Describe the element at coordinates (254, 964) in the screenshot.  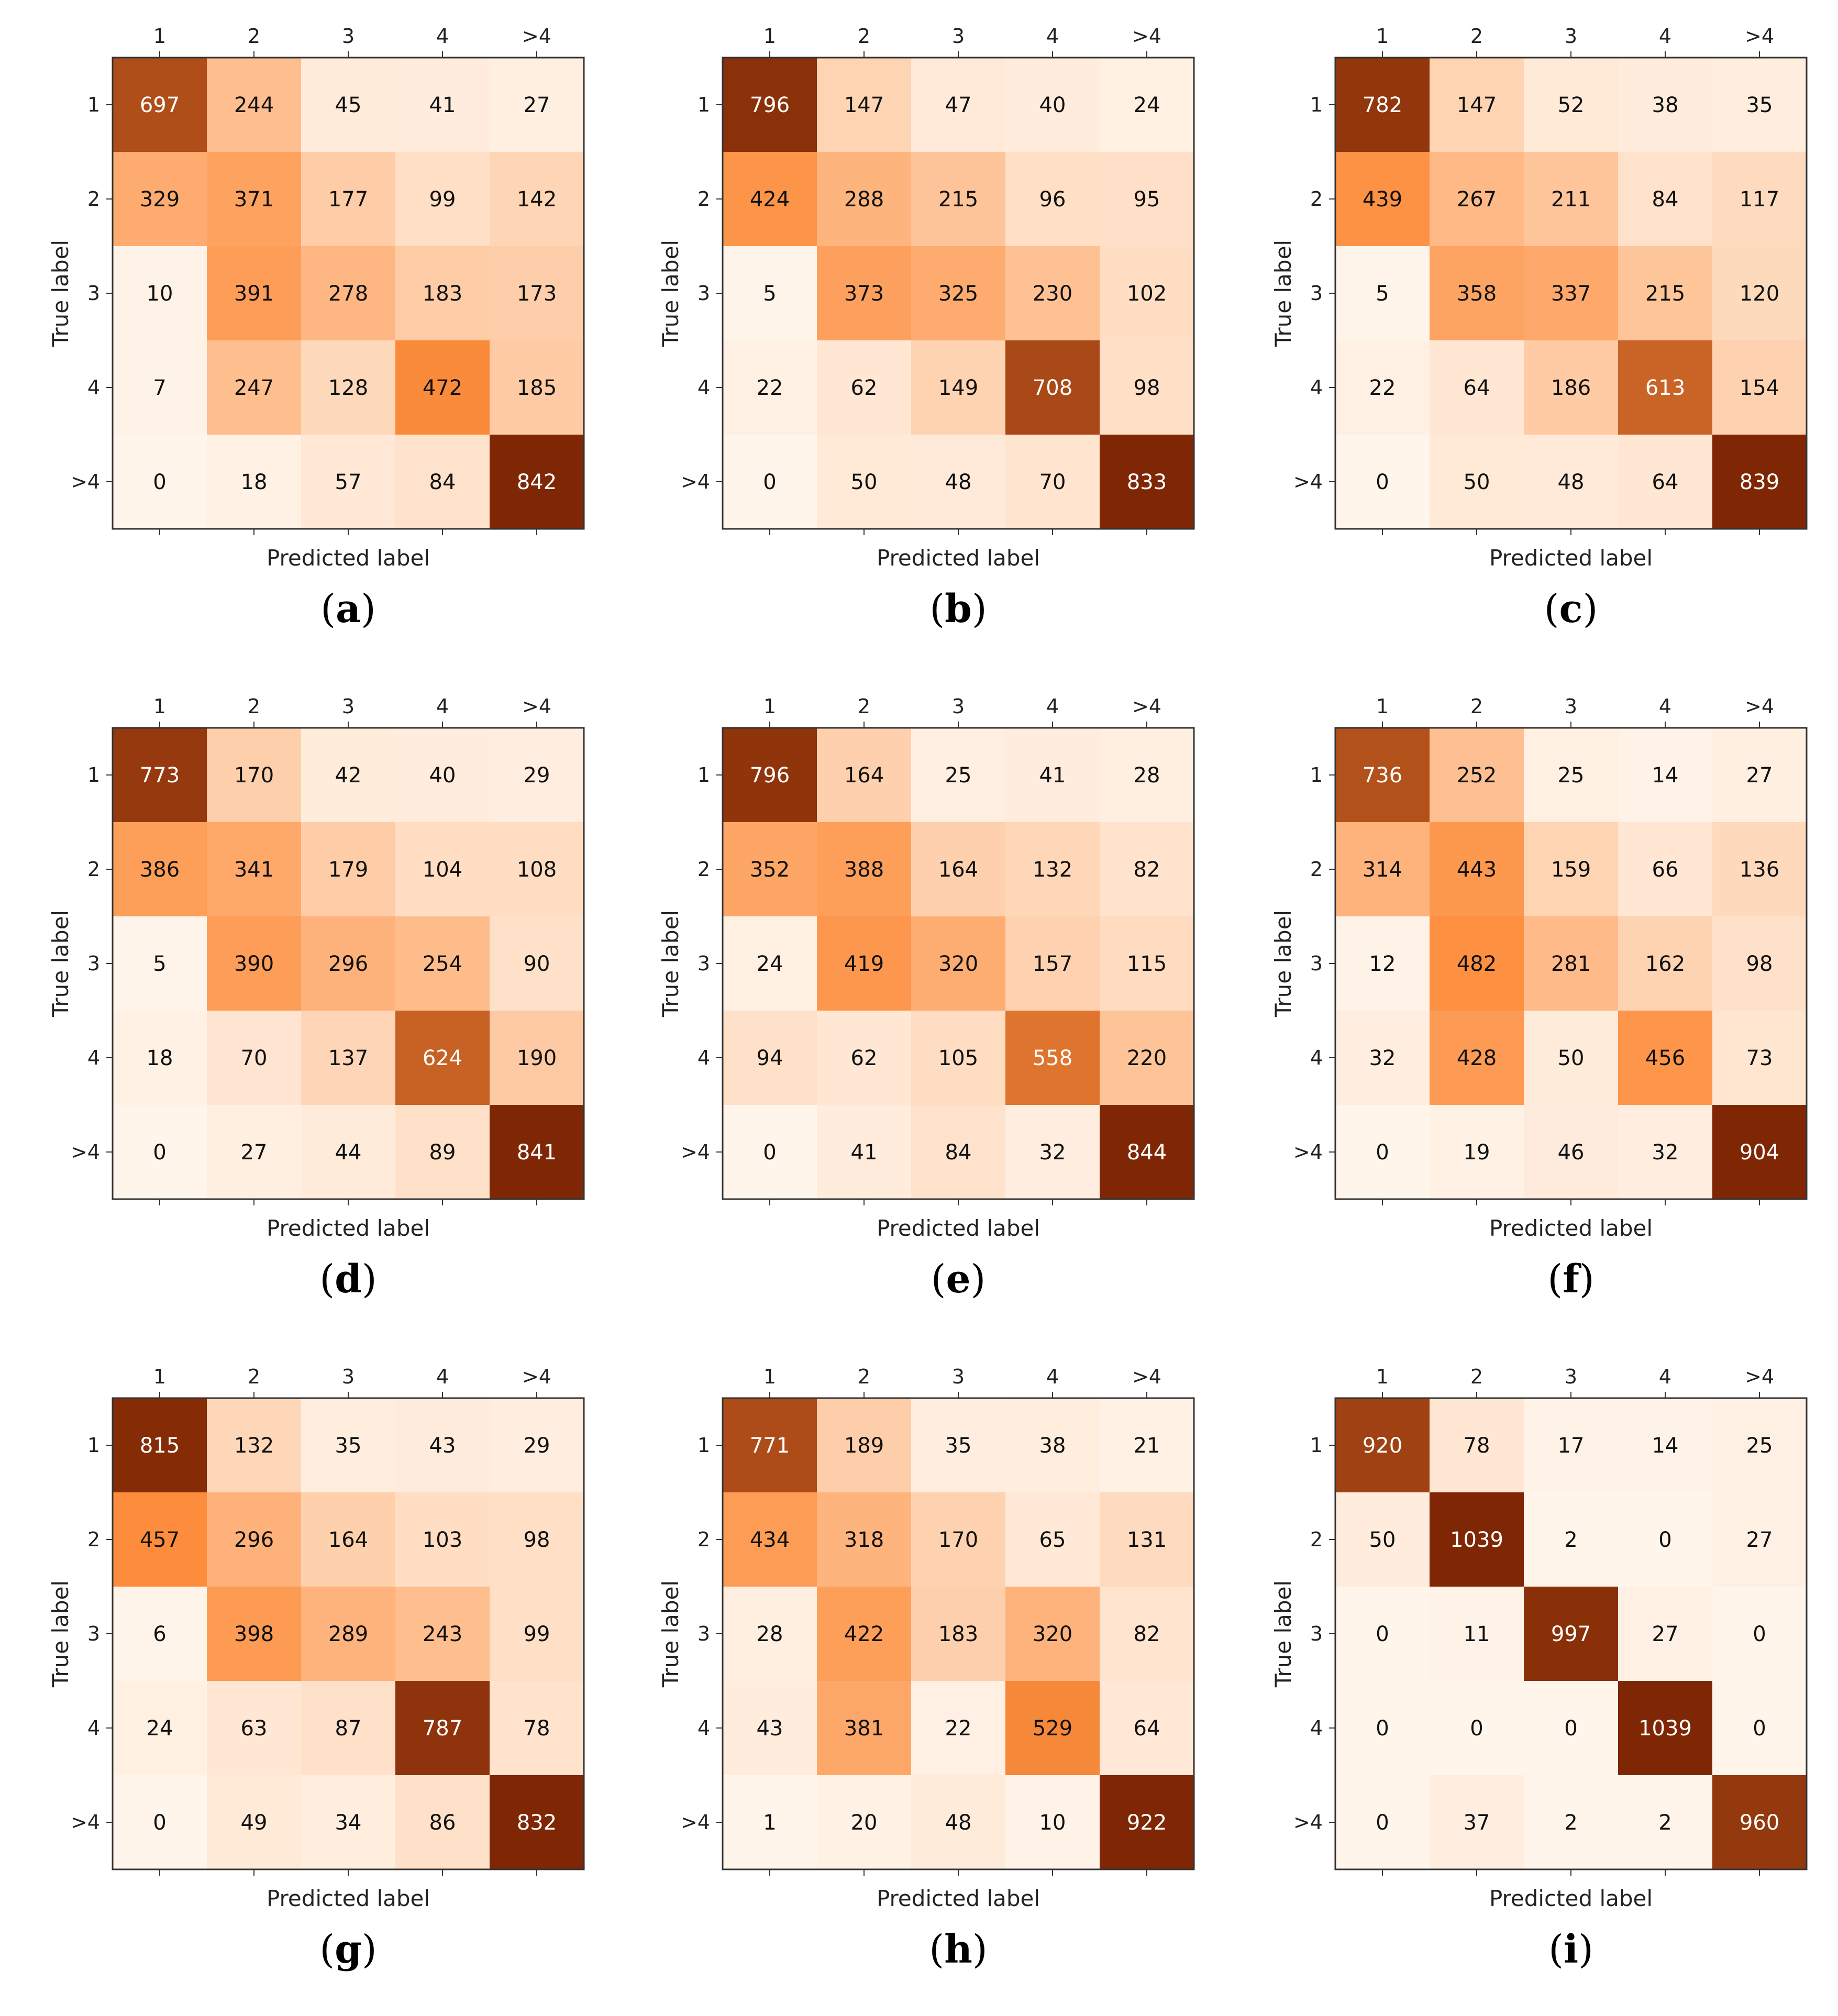
I see `cell-value-label: 390` at that location.